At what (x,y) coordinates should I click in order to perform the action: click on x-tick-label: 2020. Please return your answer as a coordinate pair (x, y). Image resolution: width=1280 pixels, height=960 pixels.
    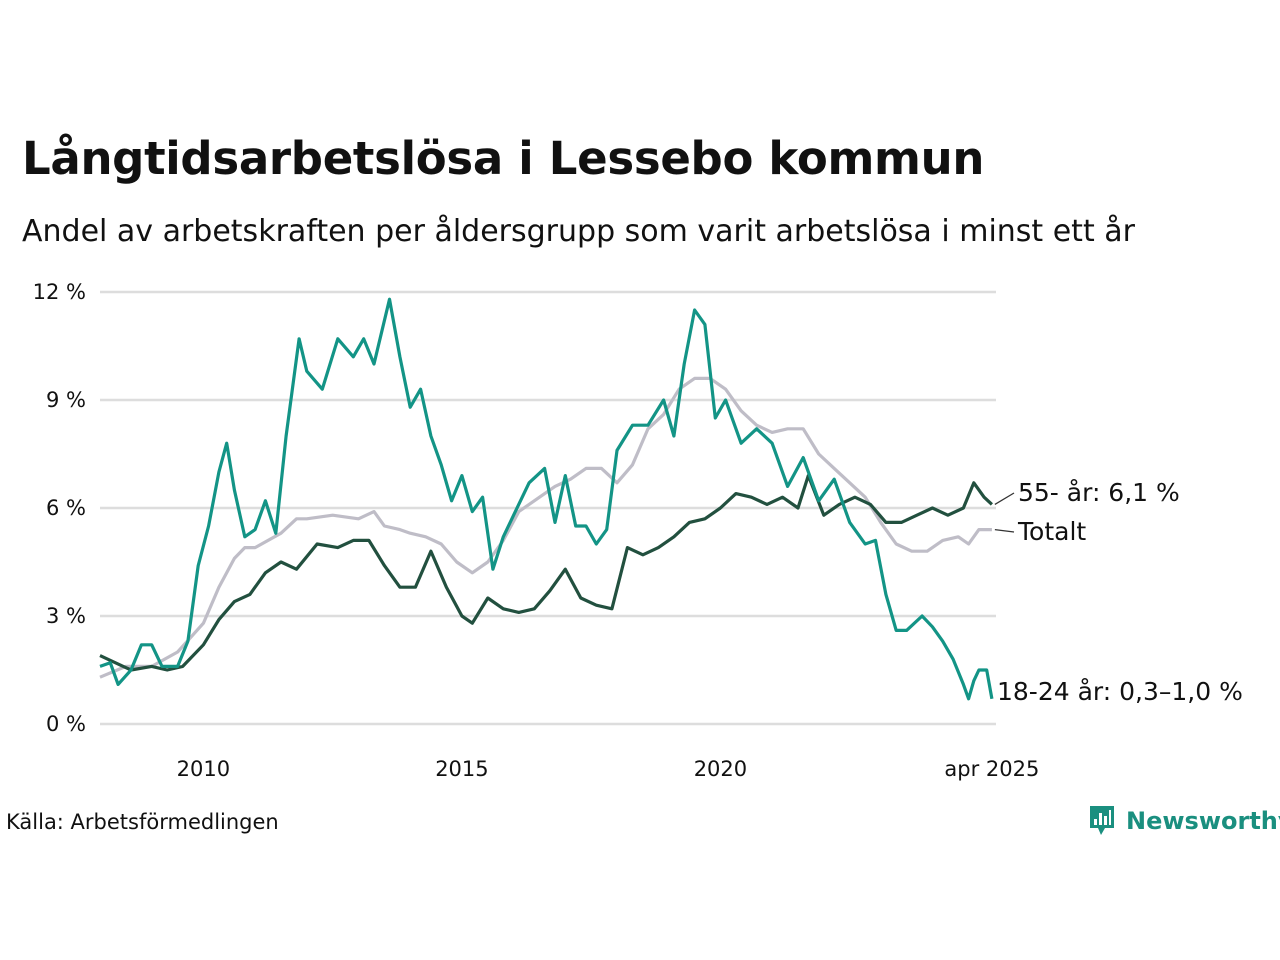
    Looking at the image, I should click on (720, 769).